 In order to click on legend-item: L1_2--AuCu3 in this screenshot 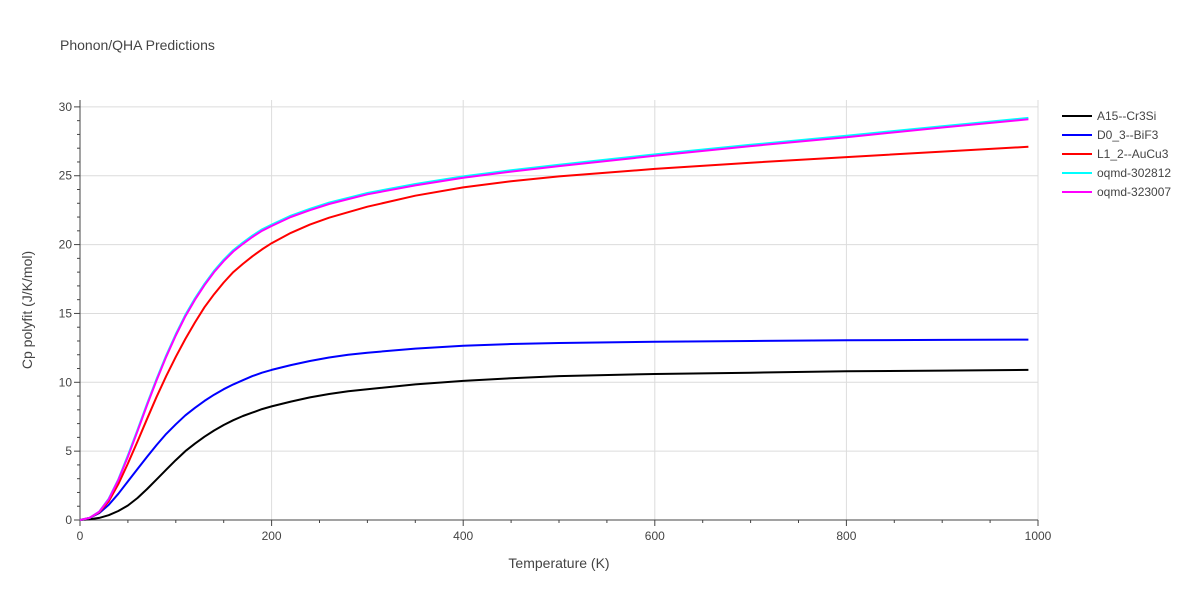, I will do `click(1115, 154)`.